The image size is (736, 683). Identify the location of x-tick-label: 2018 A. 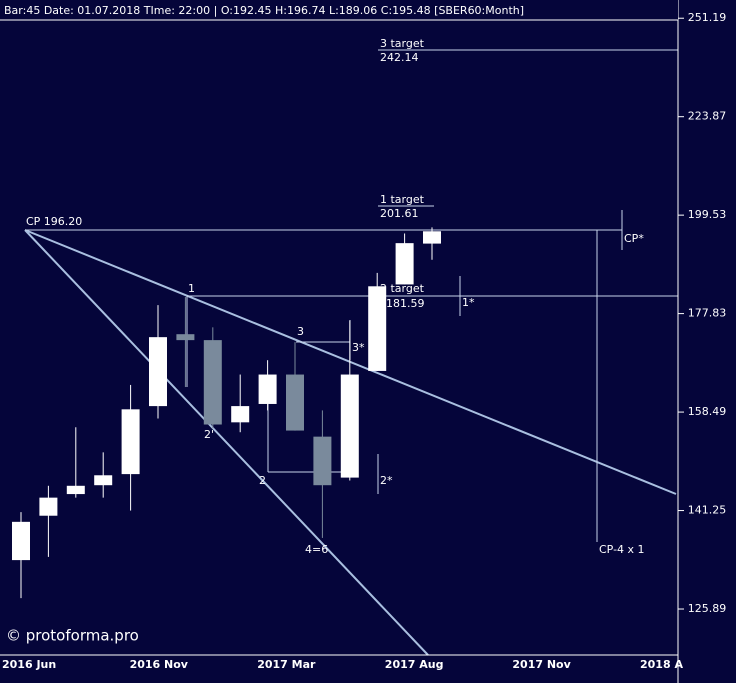
(661, 664).